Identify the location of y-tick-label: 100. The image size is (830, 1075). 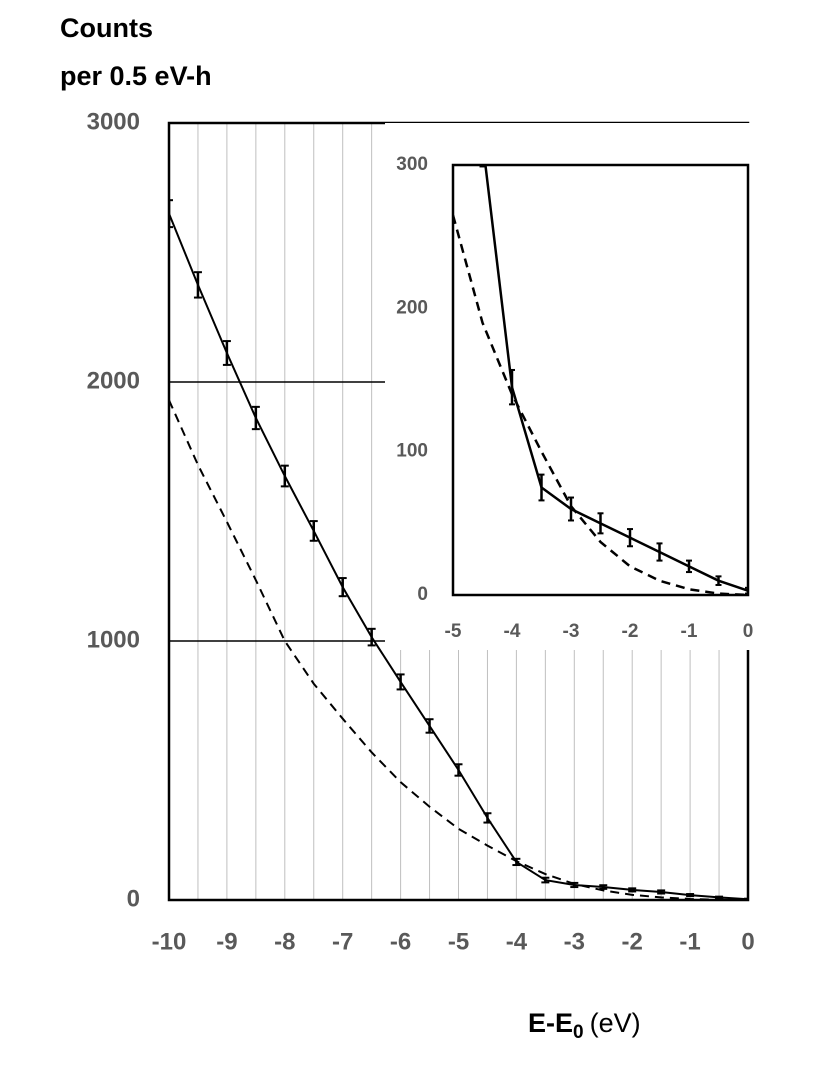
(412, 451).